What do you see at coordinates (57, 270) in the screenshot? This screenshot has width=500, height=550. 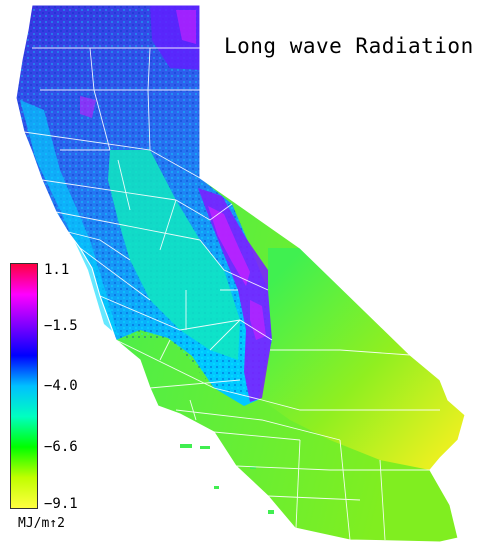 I see `colorbar-tick-max: 1.1` at bounding box center [57, 270].